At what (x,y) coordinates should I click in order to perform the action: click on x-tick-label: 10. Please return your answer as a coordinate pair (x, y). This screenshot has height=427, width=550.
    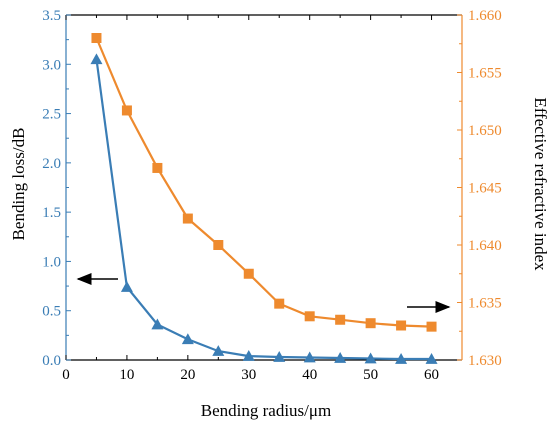
    Looking at the image, I should click on (126, 375).